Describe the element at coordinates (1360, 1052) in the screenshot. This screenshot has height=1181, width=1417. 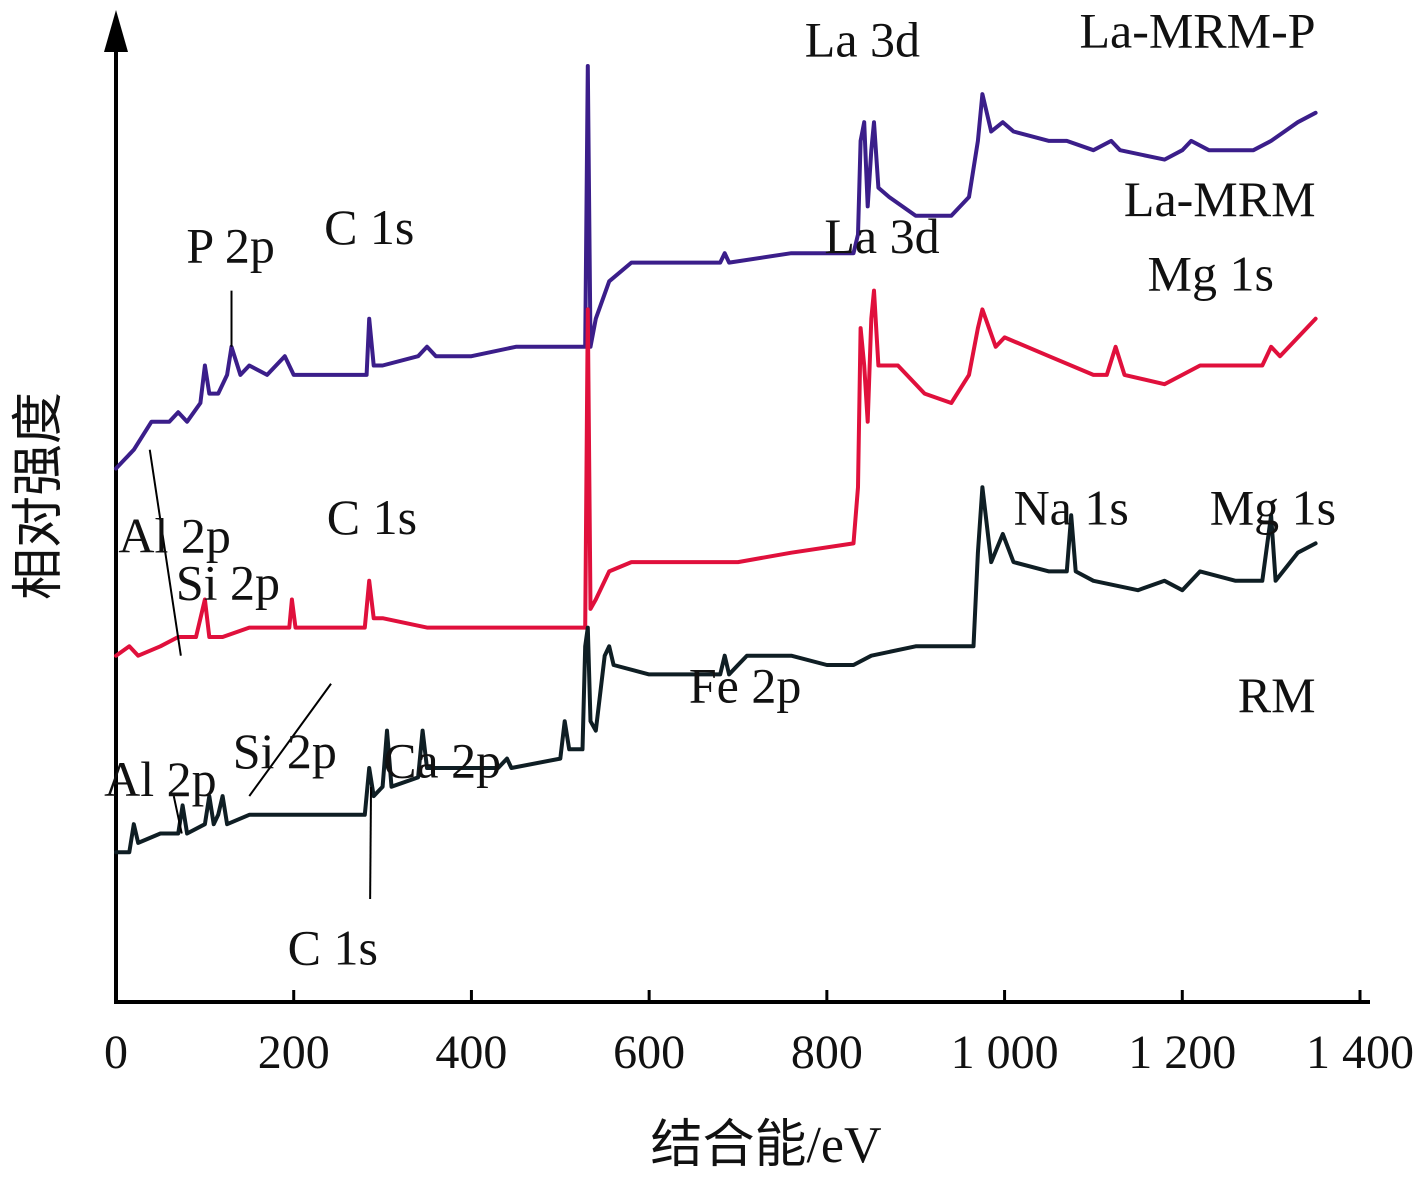
I see `x-tick-label: 1 400` at that location.